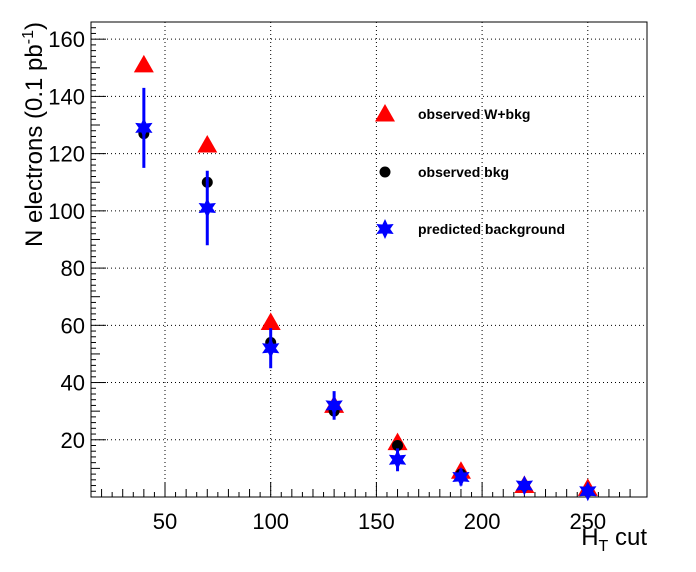 The height and width of the screenshot is (572, 696). Describe the element at coordinates (73, 440) in the screenshot. I see `y-tick-label: 20` at that location.